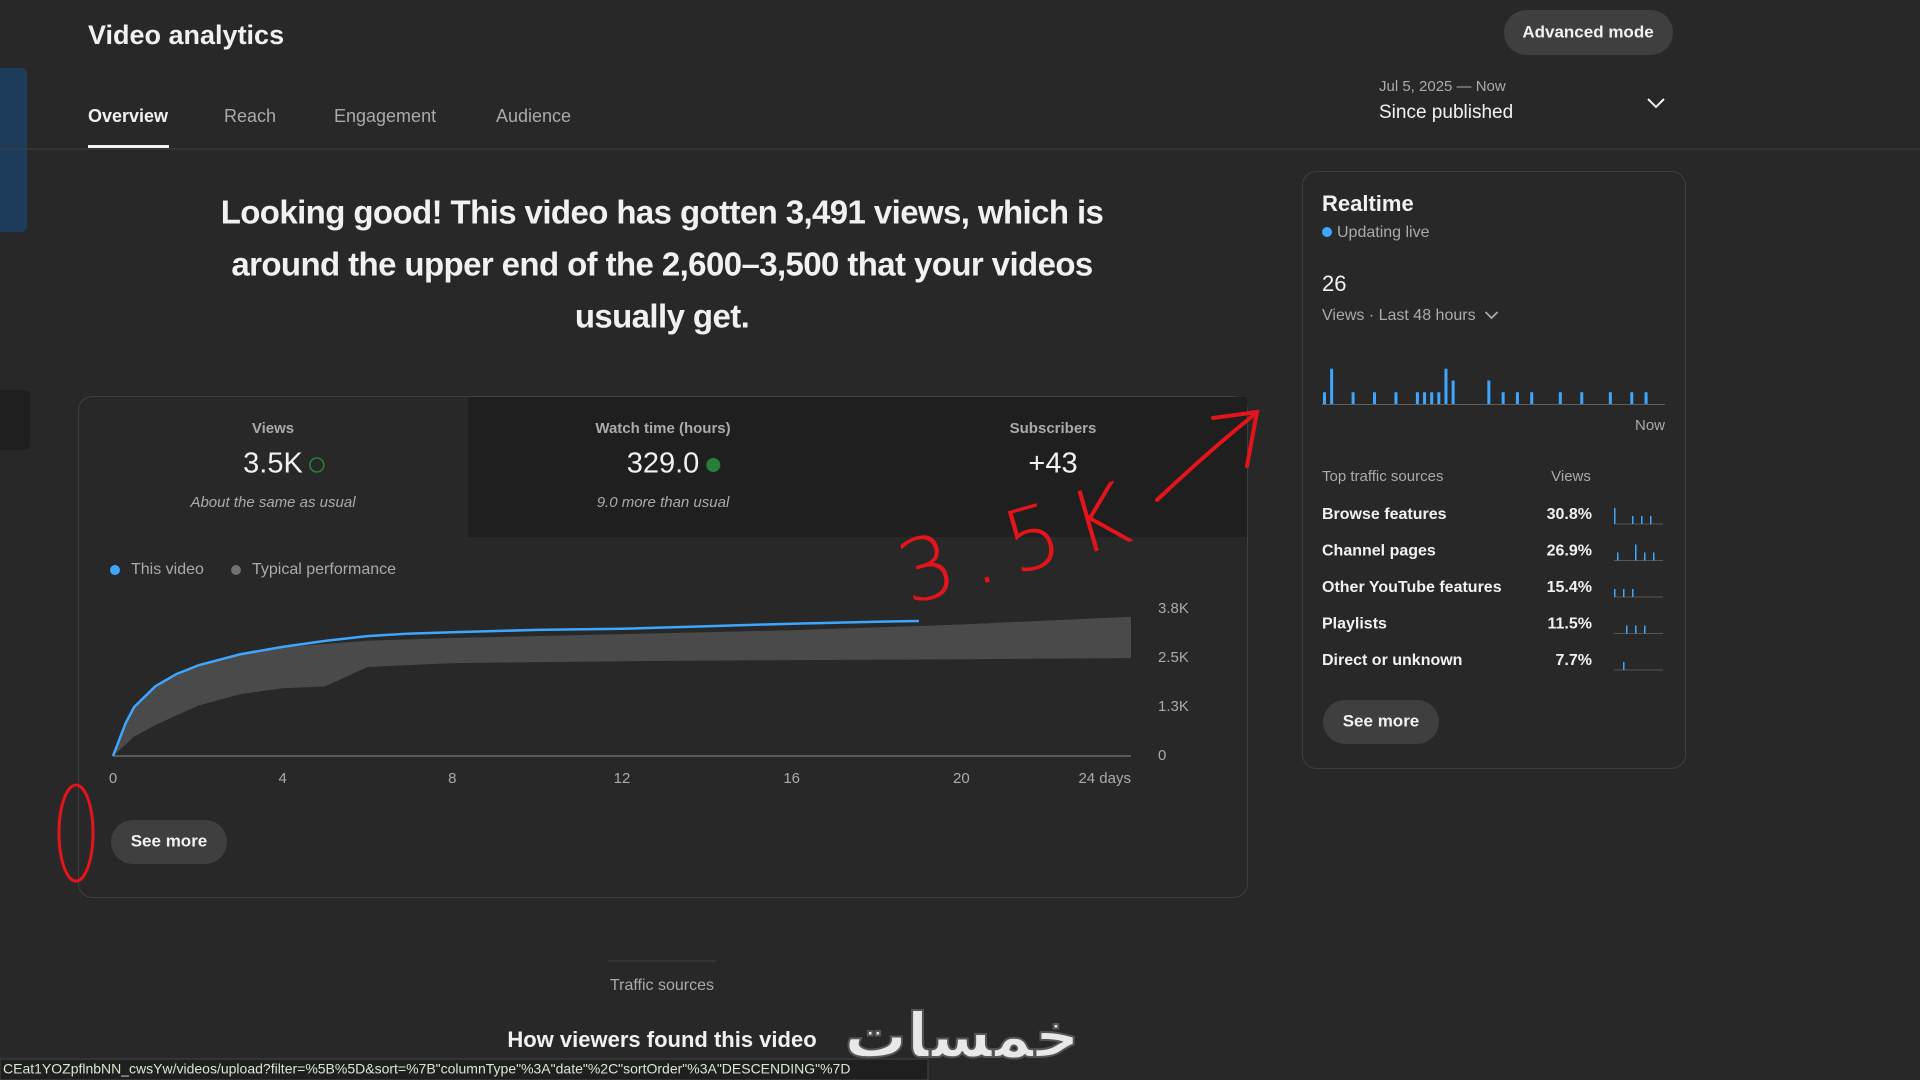 The width and height of the screenshot is (1920, 1080). I want to click on realtime-see-more-label: See more, so click(1381, 720).